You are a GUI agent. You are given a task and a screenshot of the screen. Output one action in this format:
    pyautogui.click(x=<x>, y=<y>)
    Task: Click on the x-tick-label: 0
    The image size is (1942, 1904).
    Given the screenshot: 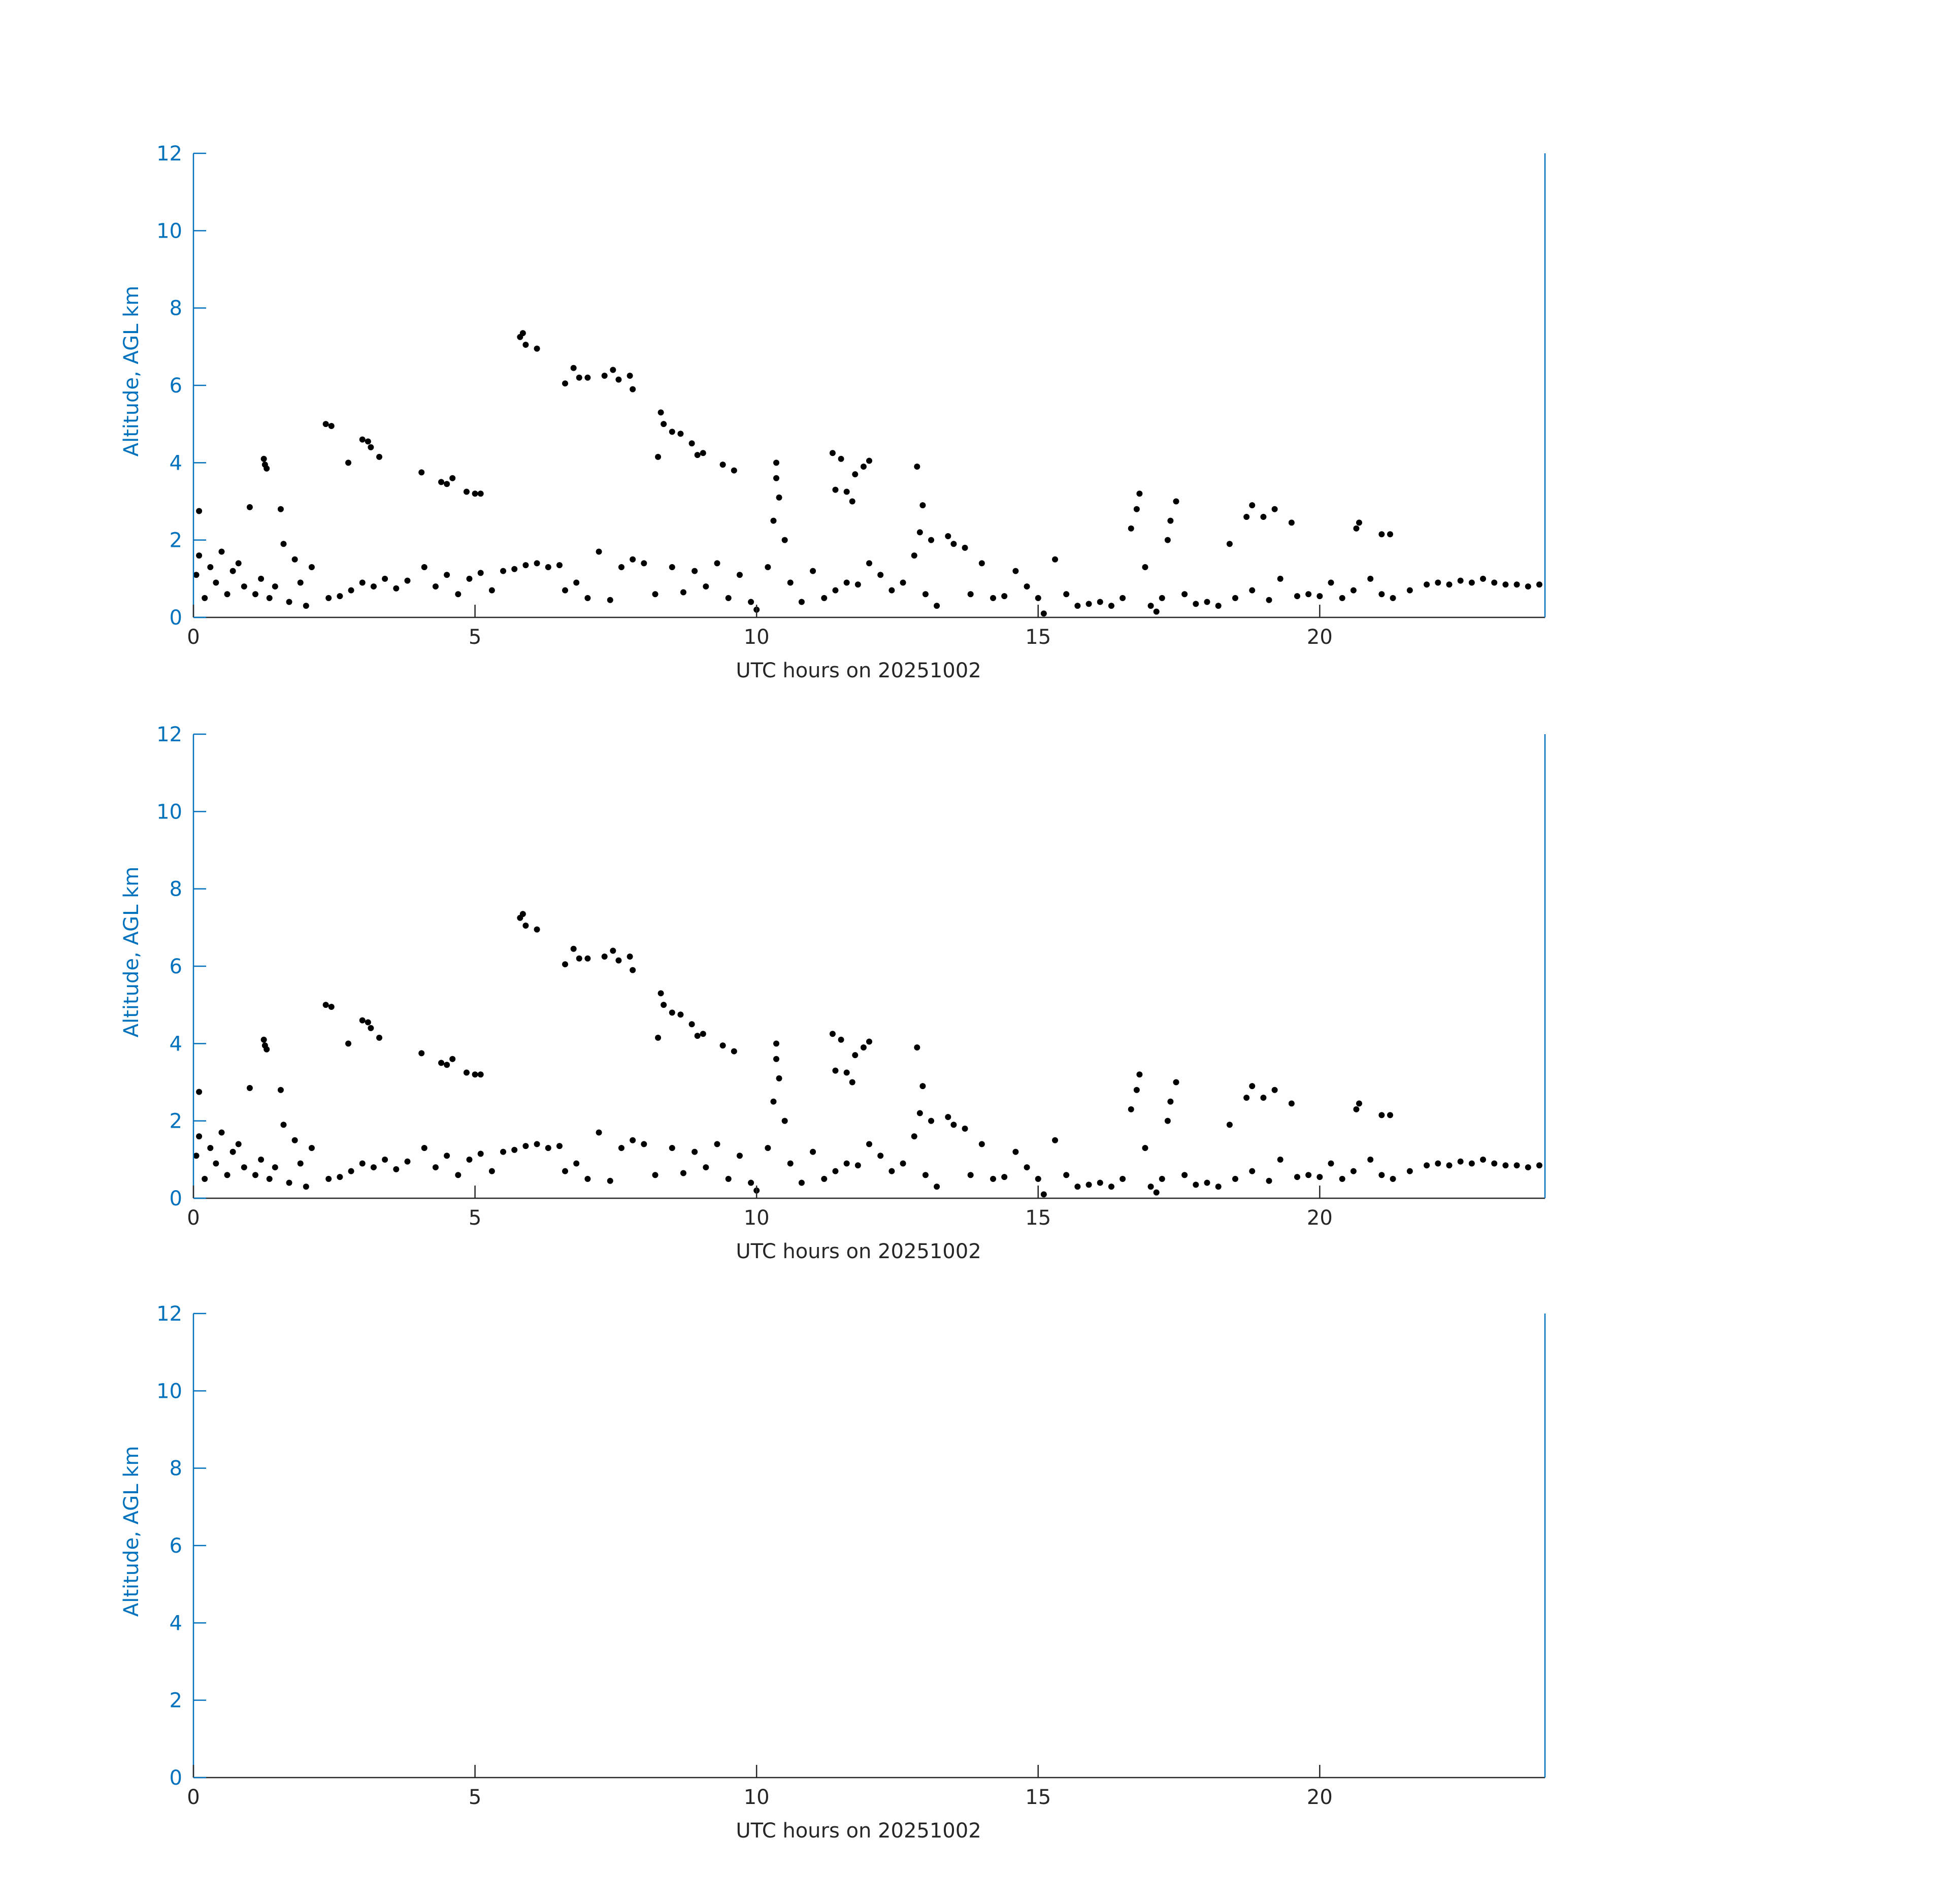 What is the action you would take?
    pyautogui.click(x=193, y=1218)
    